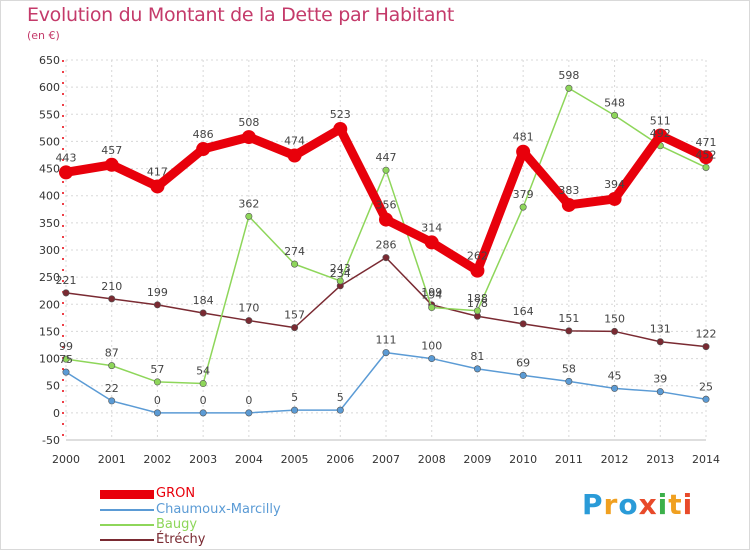 The image size is (750, 550). What do you see at coordinates (569, 459) in the screenshot?
I see `x-tick-label: 2011` at bounding box center [569, 459].